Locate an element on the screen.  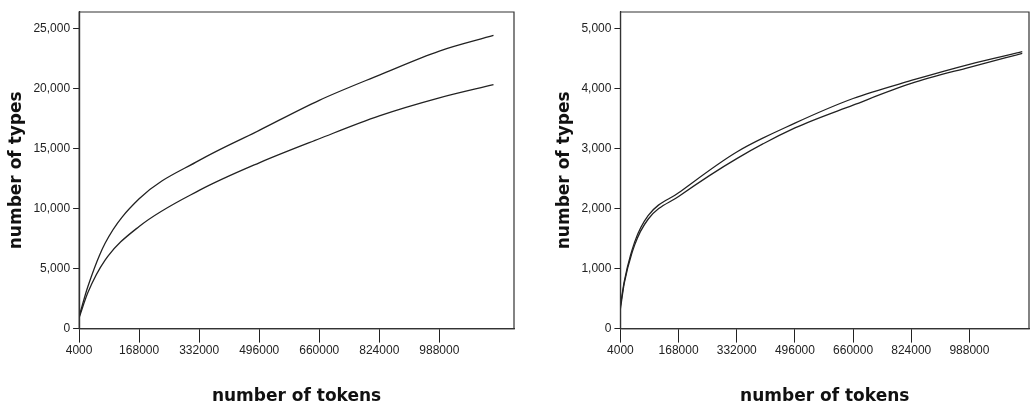
y-tick-label: 20,000 is located at coordinates (52, 87).